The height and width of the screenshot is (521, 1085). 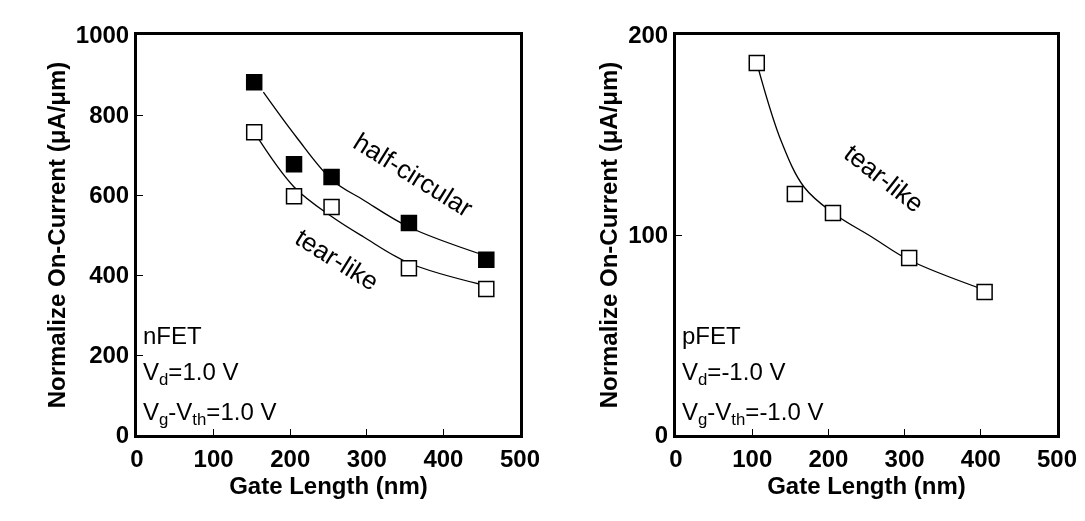 What do you see at coordinates (712, 335) in the screenshot?
I see `annotation: pFET` at bounding box center [712, 335].